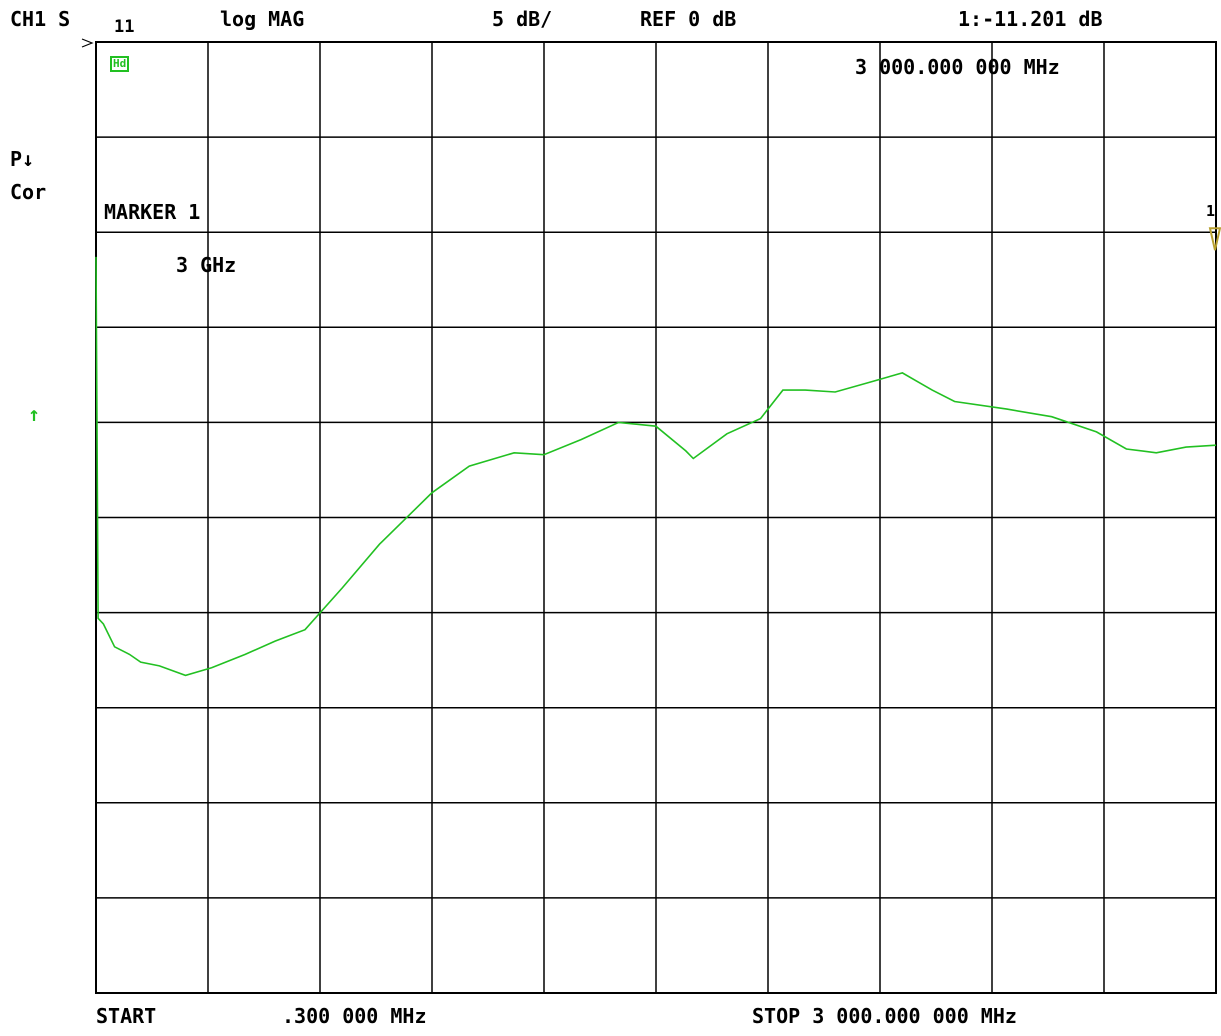  What do you see at coordinates (957, 67) in the screenshot?
I see `marker-frequency: 3 000.000 000 MHz` at bounding box center [957, 67].